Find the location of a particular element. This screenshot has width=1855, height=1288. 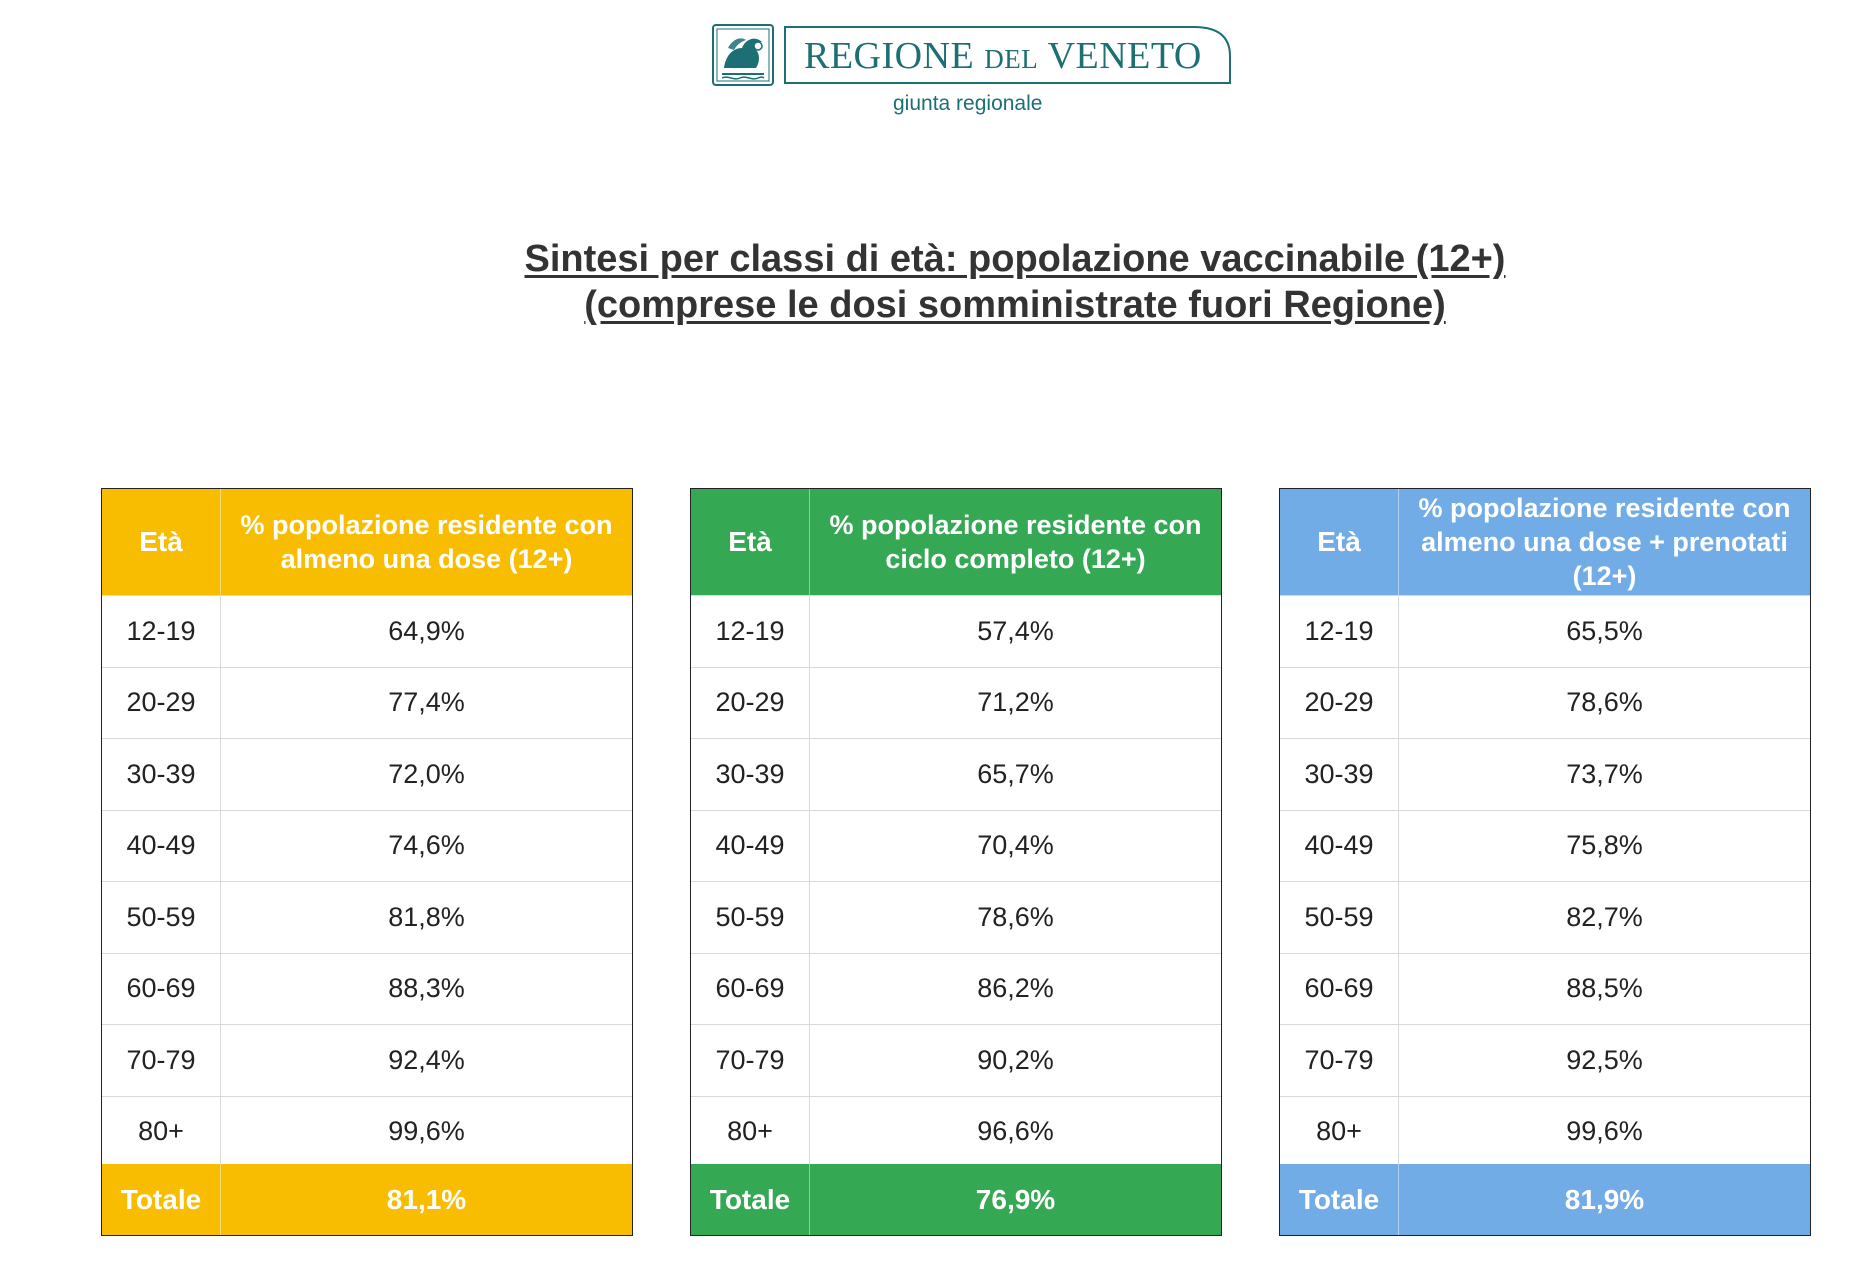

table-row: 80+ 96,6% is located at coordinates (956, 1131).